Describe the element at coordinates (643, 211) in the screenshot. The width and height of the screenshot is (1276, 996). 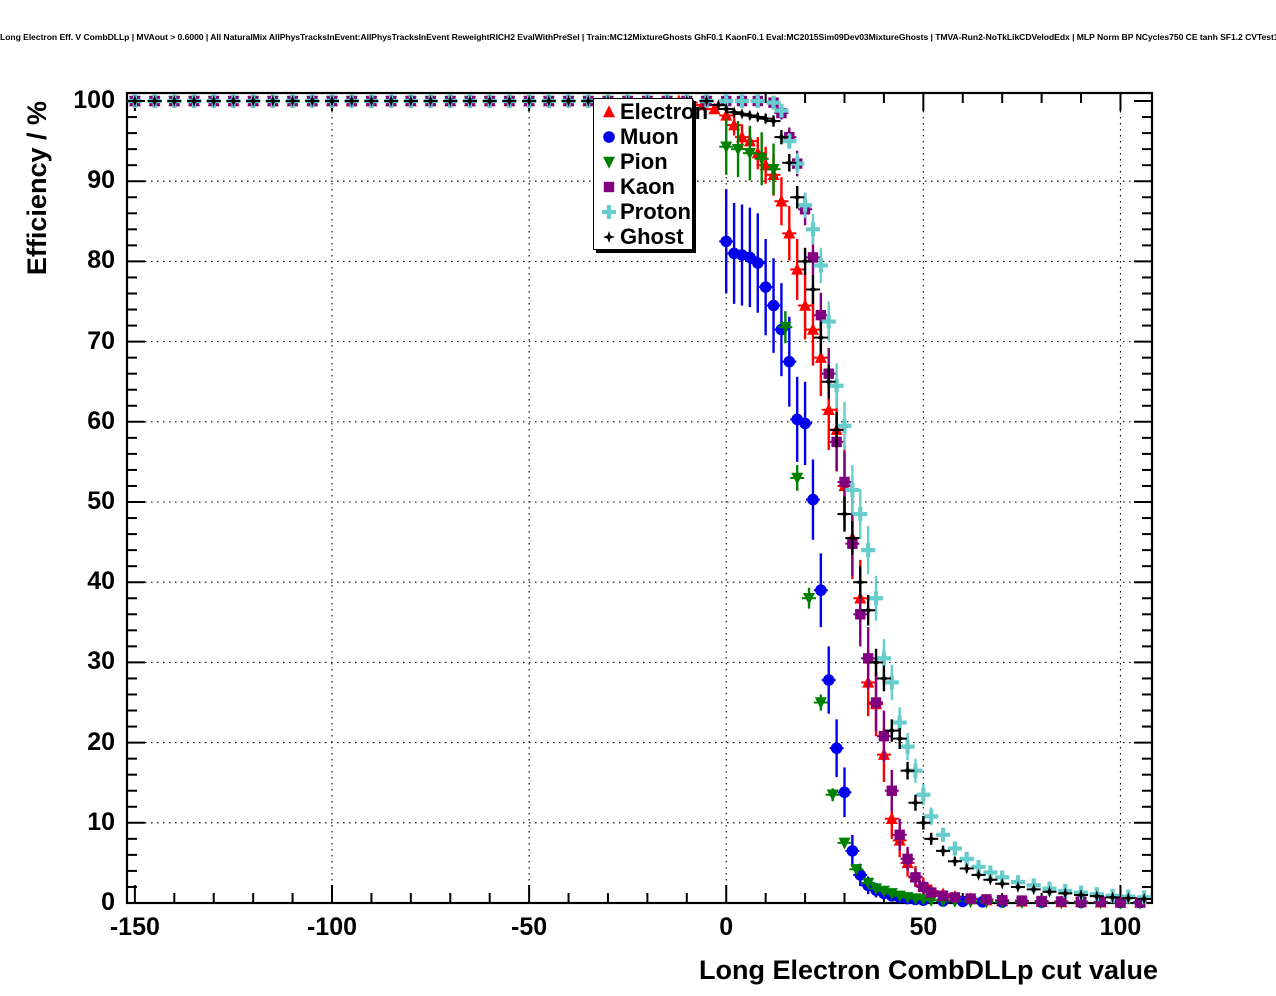
I see `legend-entry-proton: Proton` at that location.